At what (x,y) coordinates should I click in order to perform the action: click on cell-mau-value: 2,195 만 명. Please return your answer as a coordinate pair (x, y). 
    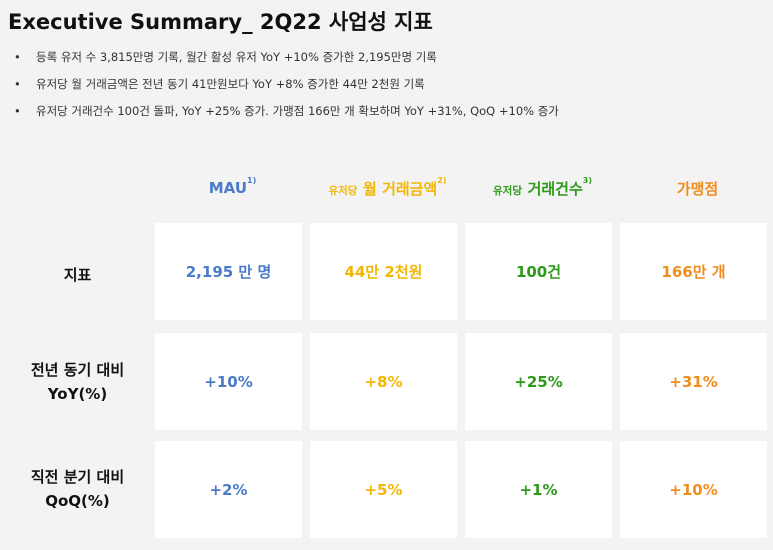
    Looking at the image, I should click on (228, 271).